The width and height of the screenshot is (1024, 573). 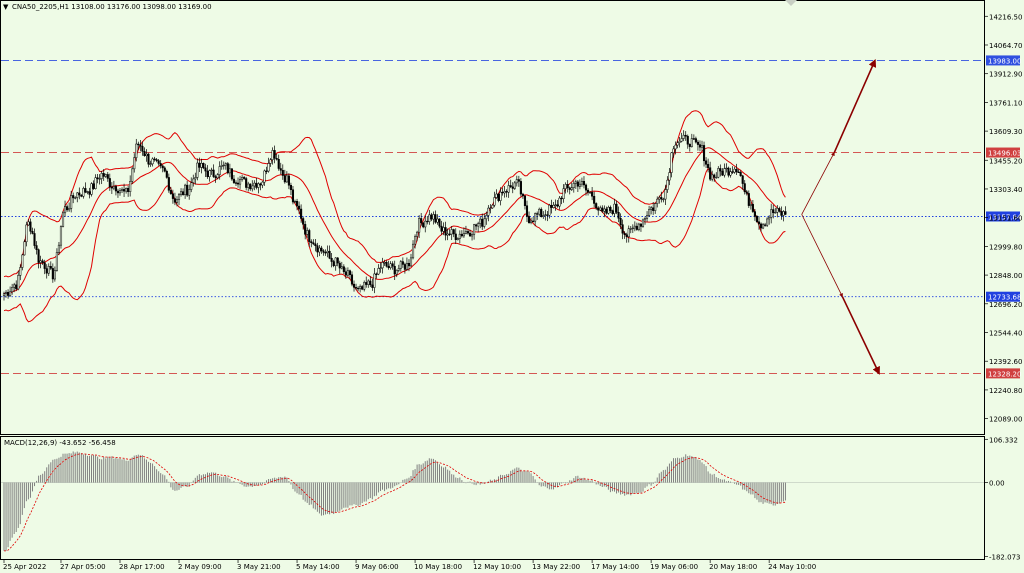 I want to click on price-tick-label: 12848.00, so click(x=1005, y=276).